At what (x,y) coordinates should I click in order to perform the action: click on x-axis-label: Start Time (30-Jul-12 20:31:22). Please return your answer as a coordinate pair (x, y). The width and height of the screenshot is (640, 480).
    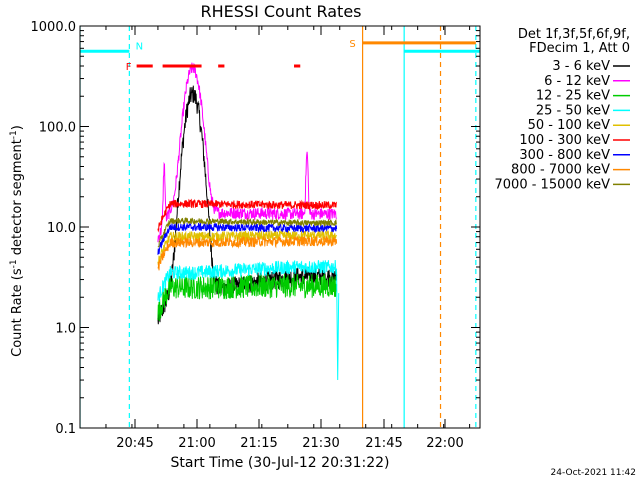
    Looking at the image, I should click on (279, 463).